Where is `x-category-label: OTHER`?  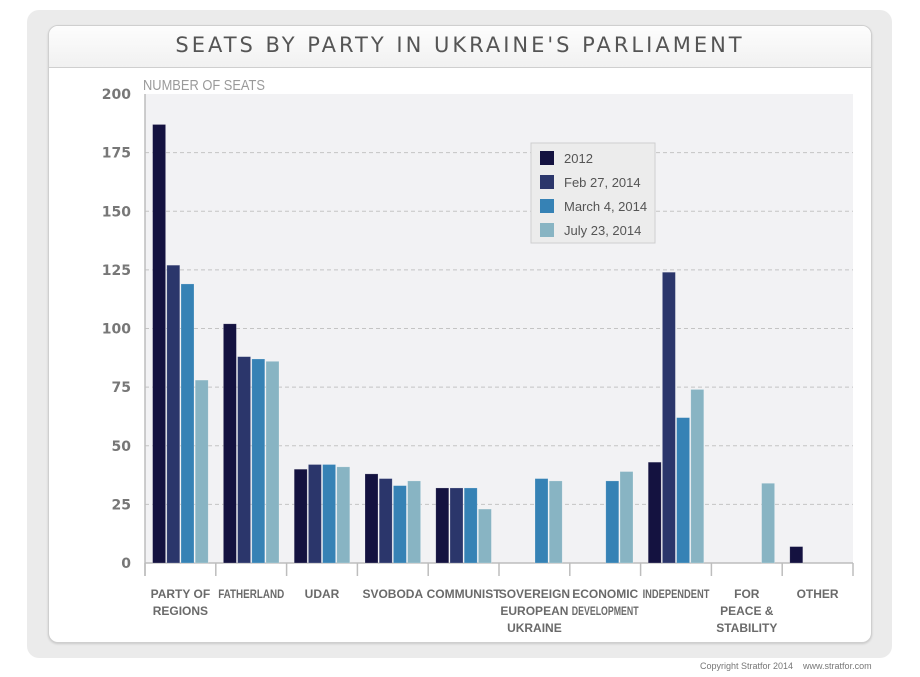
x-category-label: OTHER is located at coordinates (818, 594).